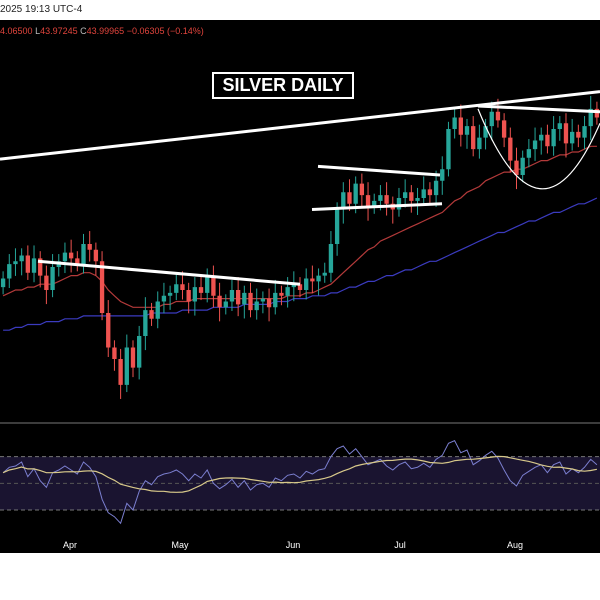  I want to click on x-tick-label: Jun, so click(293, 545).